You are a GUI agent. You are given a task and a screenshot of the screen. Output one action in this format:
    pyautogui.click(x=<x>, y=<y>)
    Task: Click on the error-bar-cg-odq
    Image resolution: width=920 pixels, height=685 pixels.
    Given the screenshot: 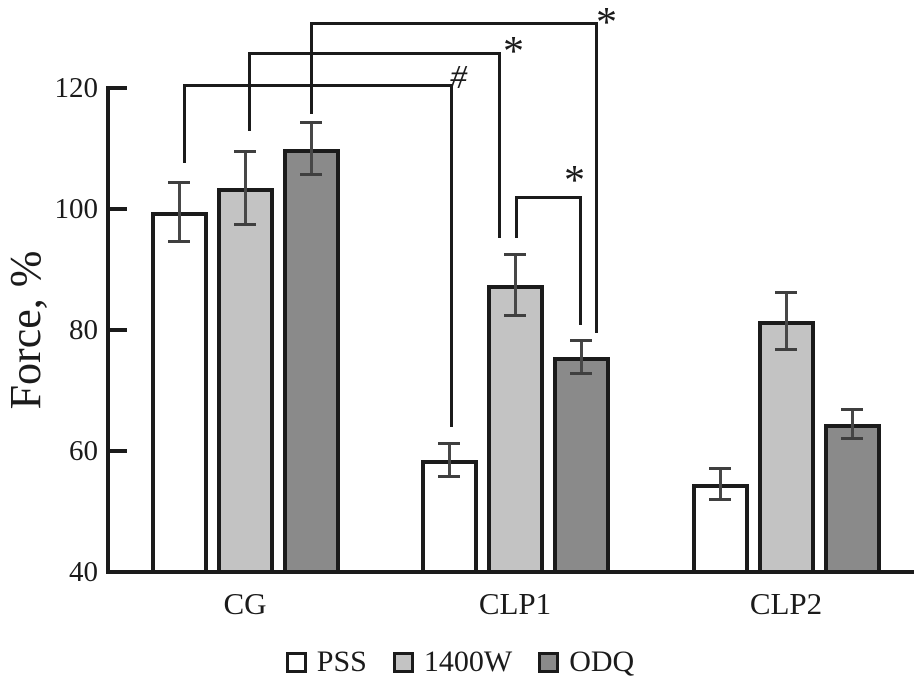 What is the action you would take?
    pyautogui.click(x=311, y=148)
    